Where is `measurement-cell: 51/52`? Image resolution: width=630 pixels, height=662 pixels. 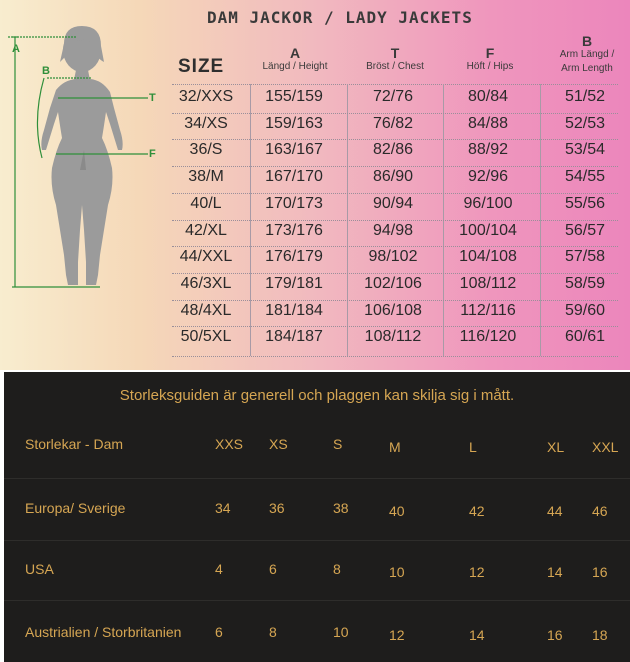 measurement-cell: 51/52 is located at coordinates (585, 96).